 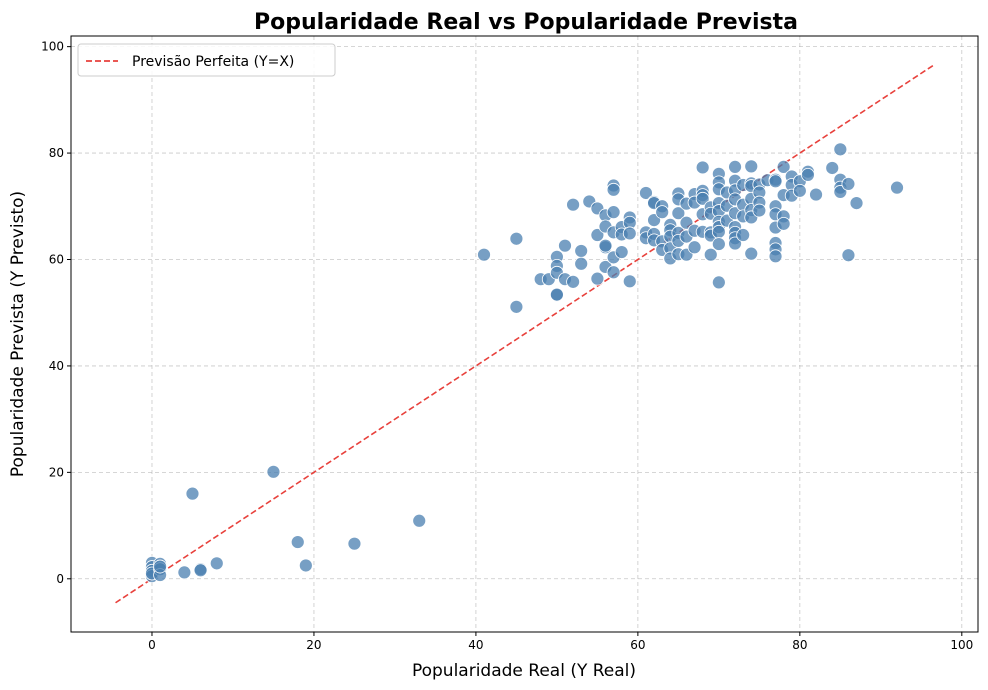 I want to click on y-axis-label: Popularidade Prevista (Y Previsto), so click(x=18, y=334).